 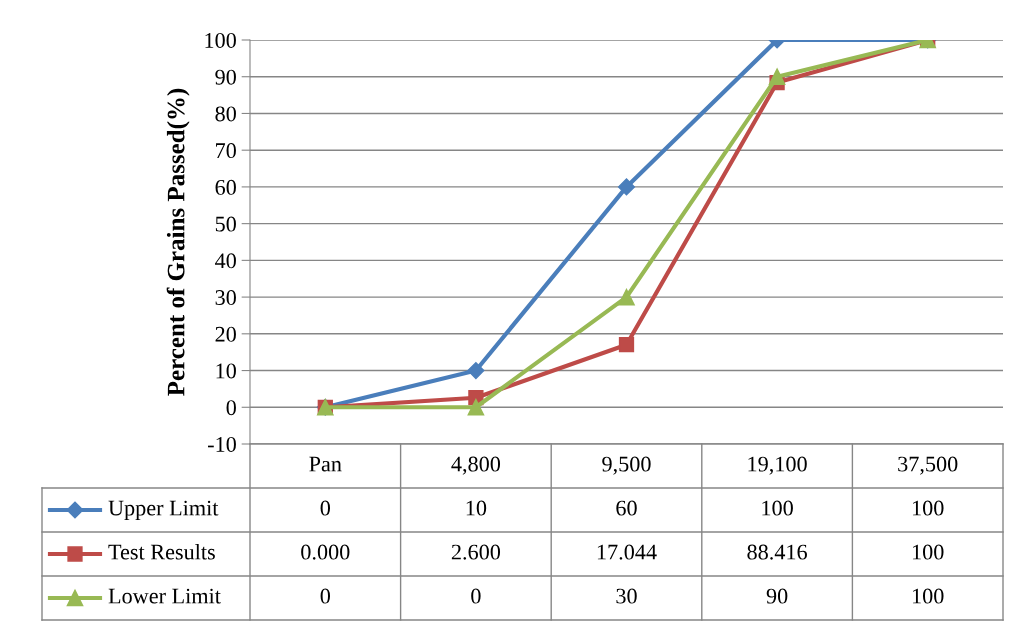 I want to click on y-tick-label: 50, so click(x=225, y=224).